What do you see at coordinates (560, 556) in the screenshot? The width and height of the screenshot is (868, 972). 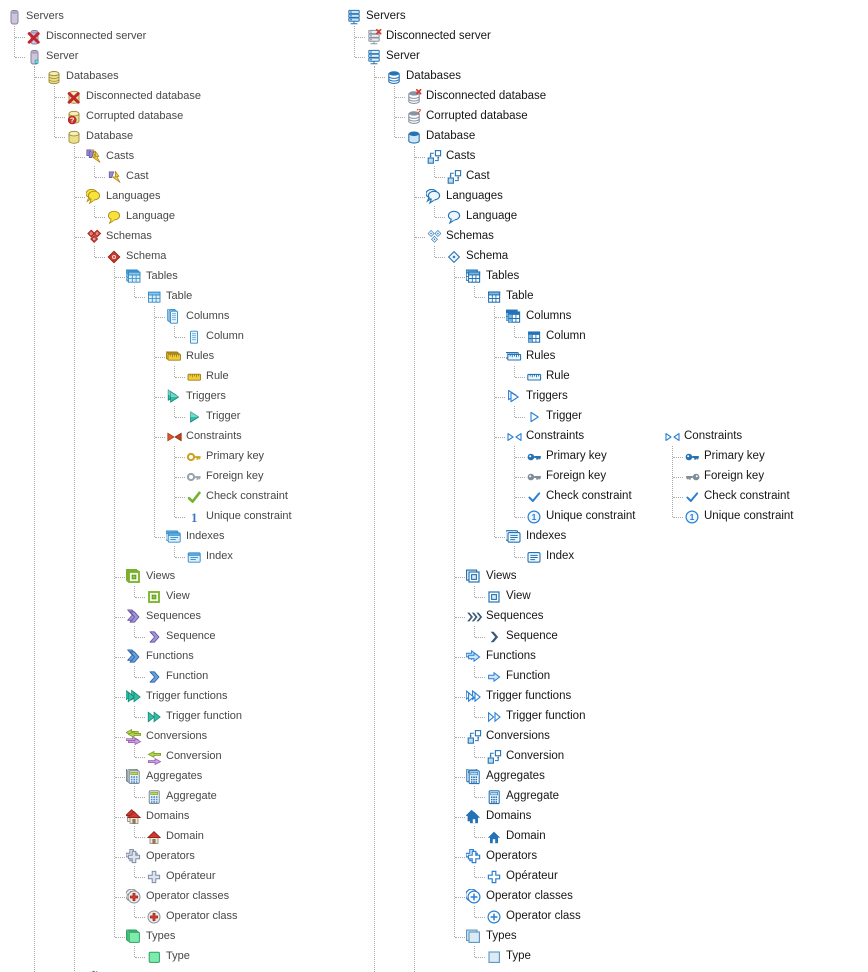 I see `tree-item-index: Index` at bounding box center [560, 556].